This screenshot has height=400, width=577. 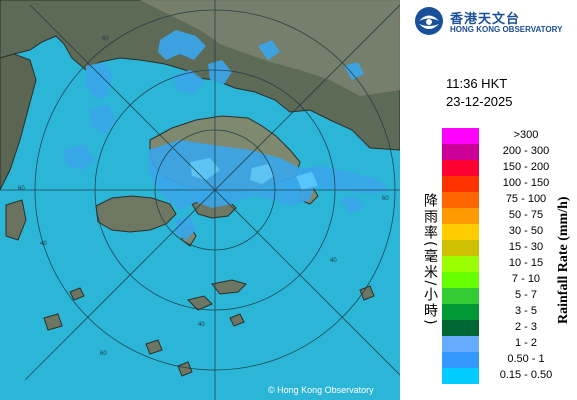 I want to click on legend-row: 150 - 200, so click(x=507, y=168).